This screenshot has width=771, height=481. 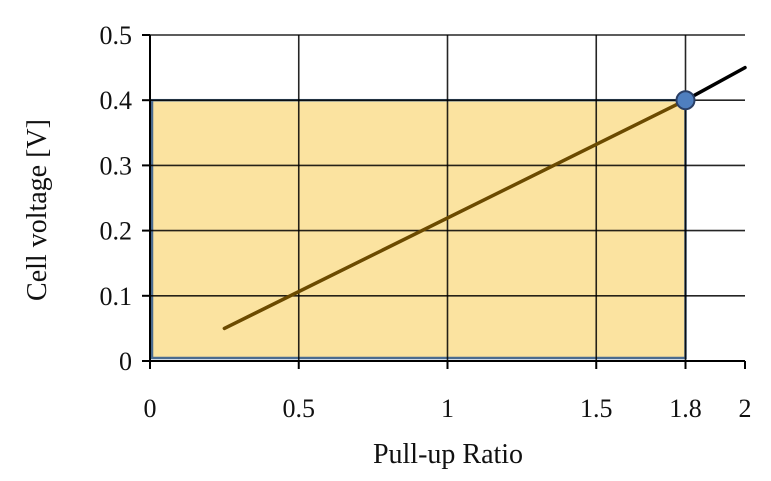 I want to click on x-tick-label-4: 1.8, so click(x=685, y=408).